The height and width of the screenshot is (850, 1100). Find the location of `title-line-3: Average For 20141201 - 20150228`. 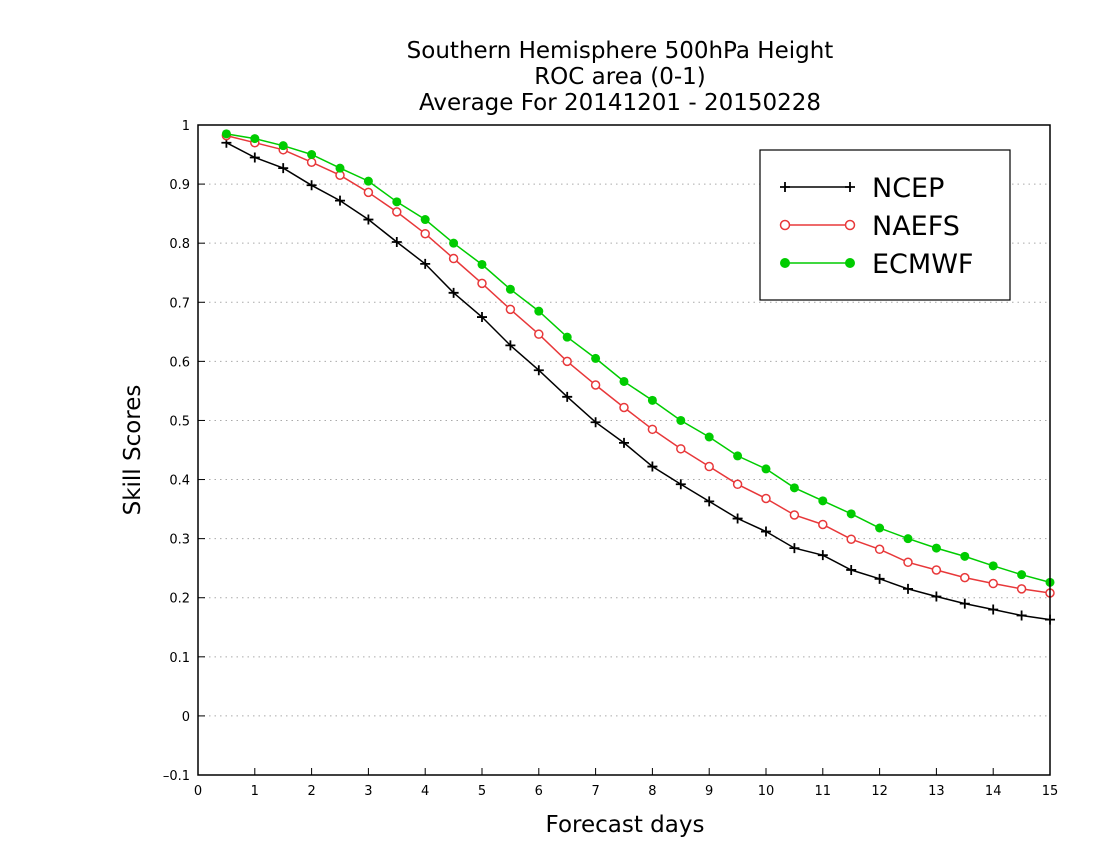

title-line-3: Average For 20141201 - 20150228 is located at coordinates (620, 103).